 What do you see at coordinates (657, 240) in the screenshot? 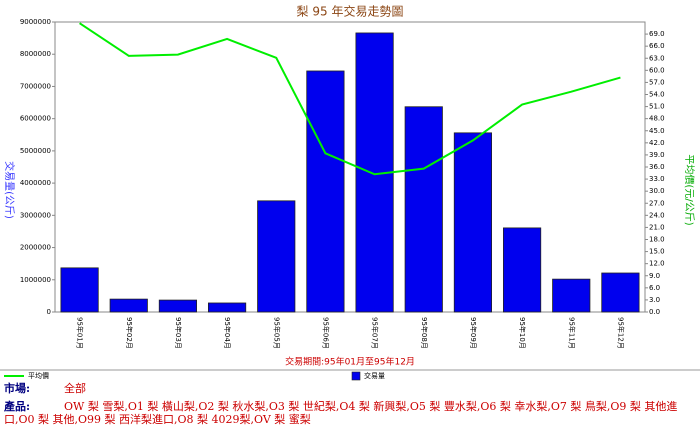
I see `y2-tick-label: 18.0` at bounding box center [657, 240].